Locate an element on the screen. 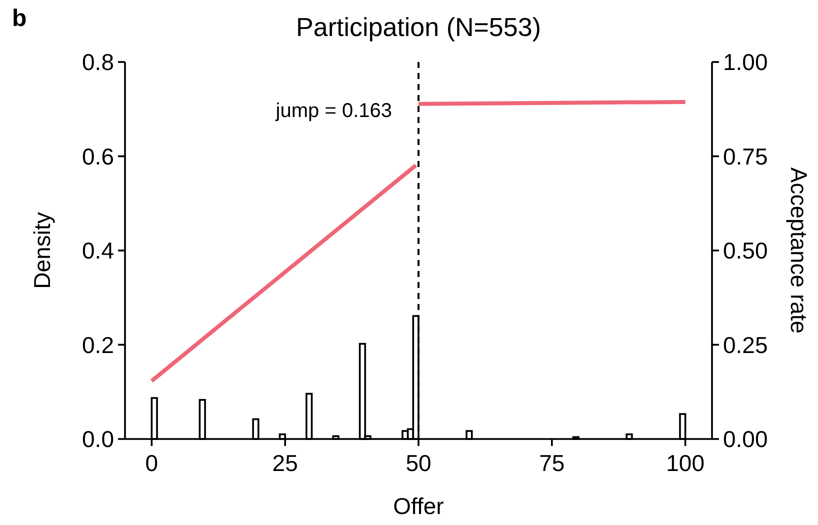  x-tick-label: 50 is located at coordinates (419, 463).